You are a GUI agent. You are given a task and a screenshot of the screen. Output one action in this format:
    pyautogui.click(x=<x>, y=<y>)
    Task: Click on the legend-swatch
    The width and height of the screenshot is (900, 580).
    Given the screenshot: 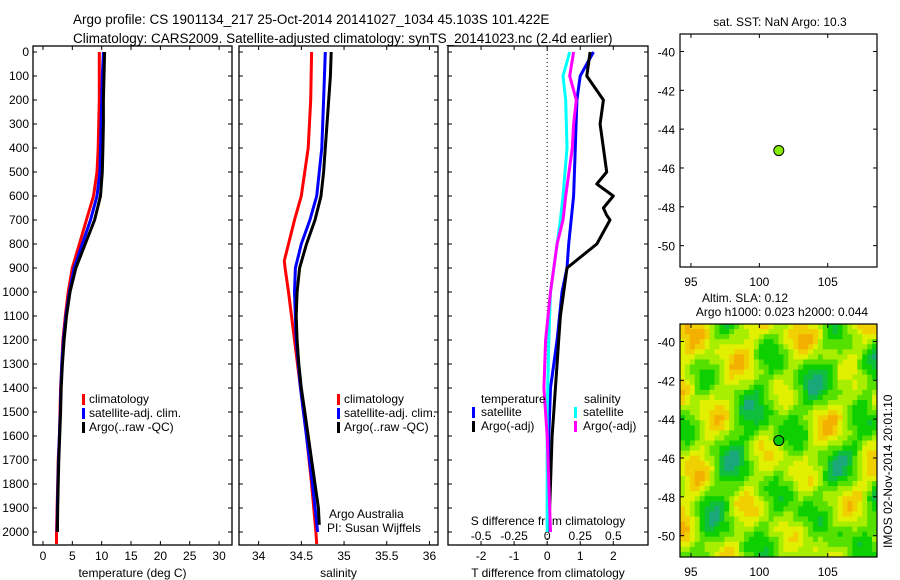 What is the action you would take?
    pyautogui.click(x=83, y=427)
    